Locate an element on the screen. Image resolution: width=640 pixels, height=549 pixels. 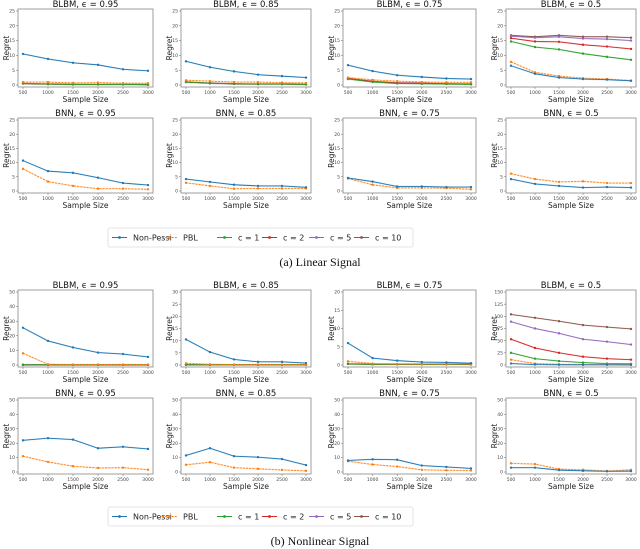
legend-item: c = 1 is located at coordinates (238, 517).